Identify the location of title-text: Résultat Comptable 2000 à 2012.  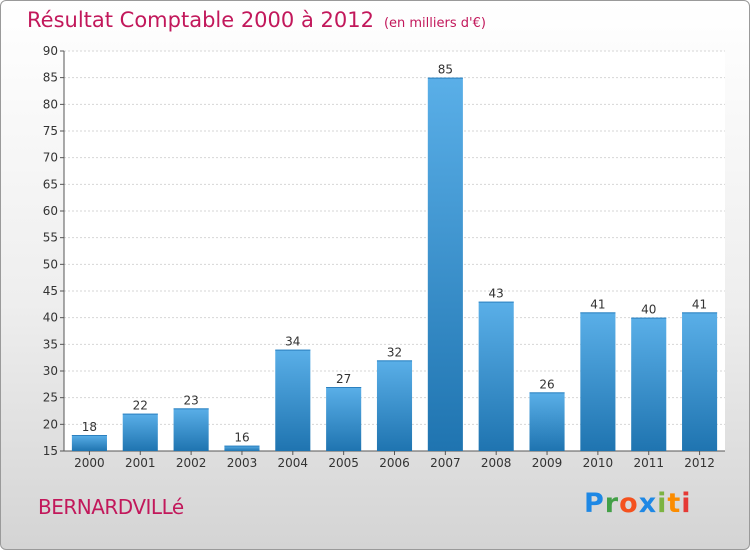
(200, 20).